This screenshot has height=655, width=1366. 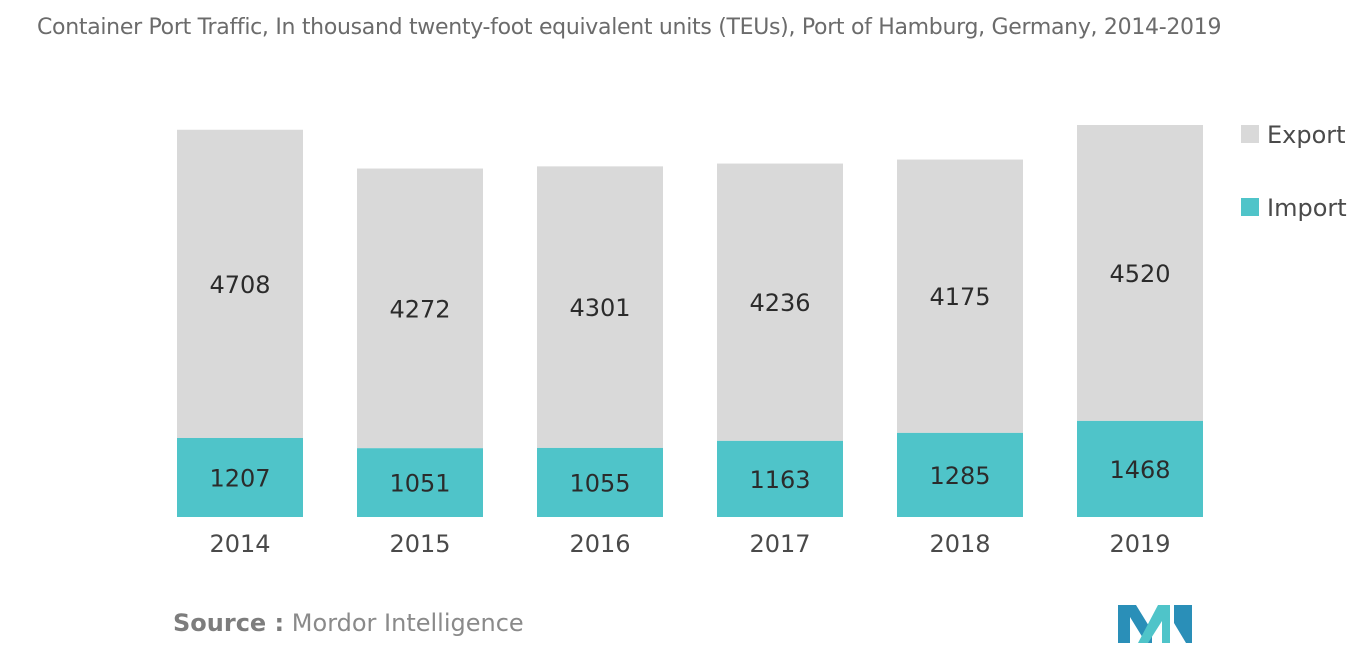 I want to click on bar-import-2018, so click(x=960, y=474).